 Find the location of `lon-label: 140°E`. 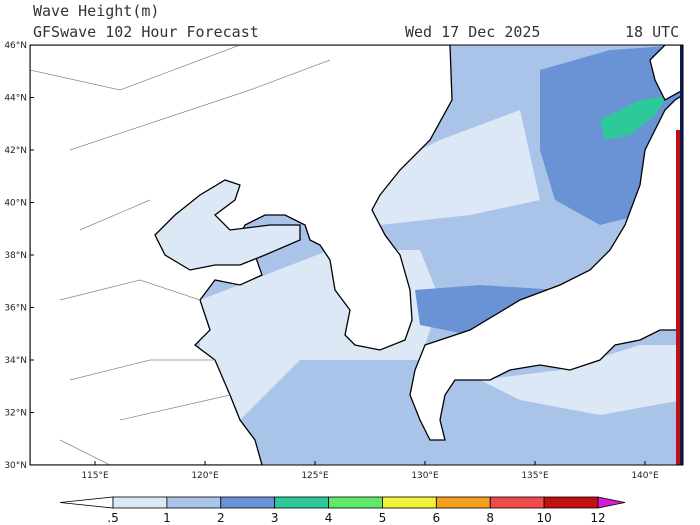

lon-label: 140°E is located at coordinates (645, 476).